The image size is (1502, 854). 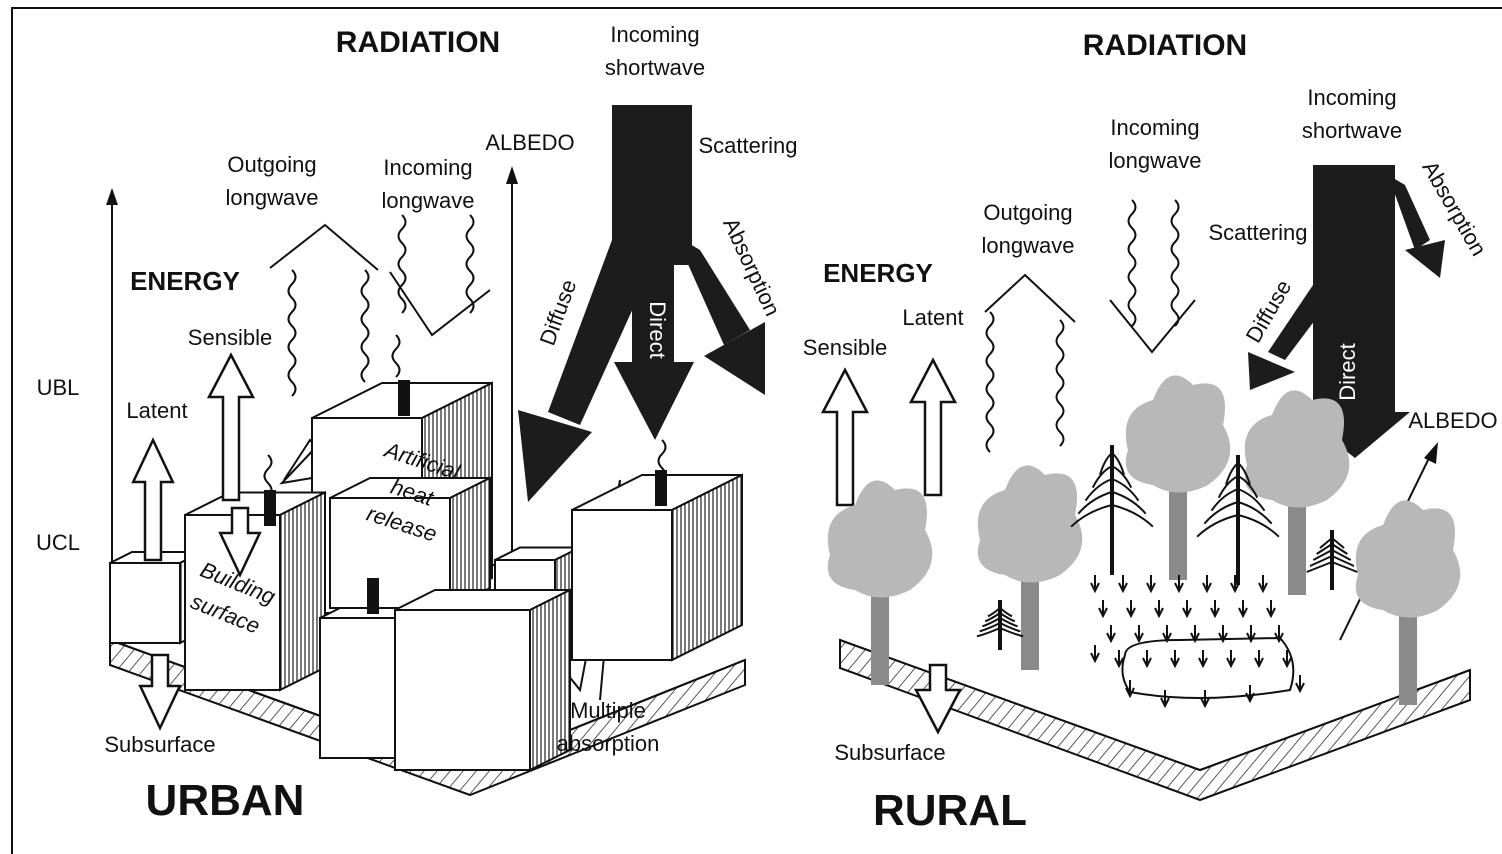 I want to click on urban-incoming-shortwave-line: shortwave, so click(x=655, y=67).